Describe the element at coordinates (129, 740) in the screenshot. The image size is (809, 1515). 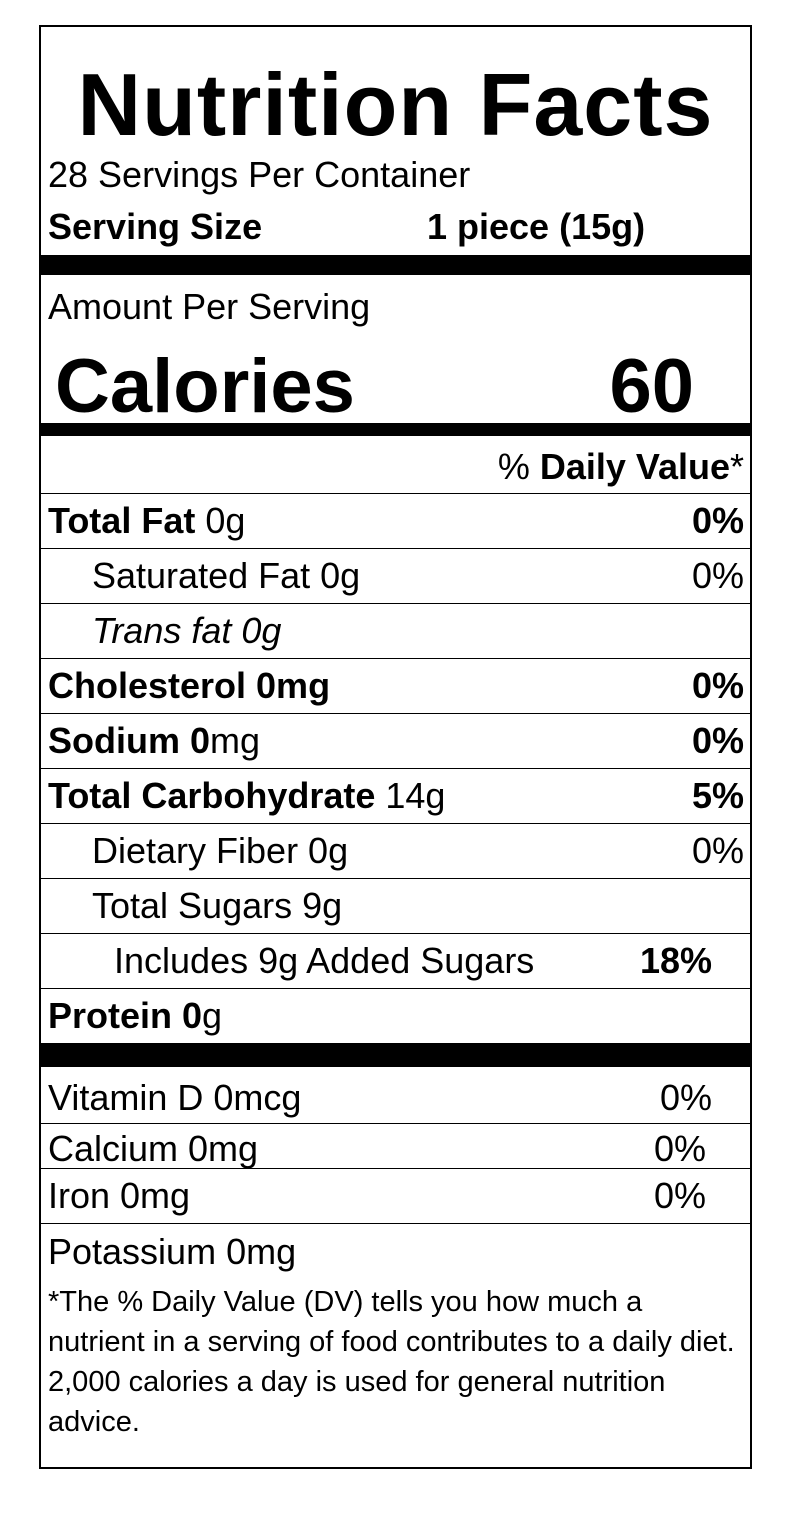
I see `nutrient-name-bold: Sodium 0` at that location.